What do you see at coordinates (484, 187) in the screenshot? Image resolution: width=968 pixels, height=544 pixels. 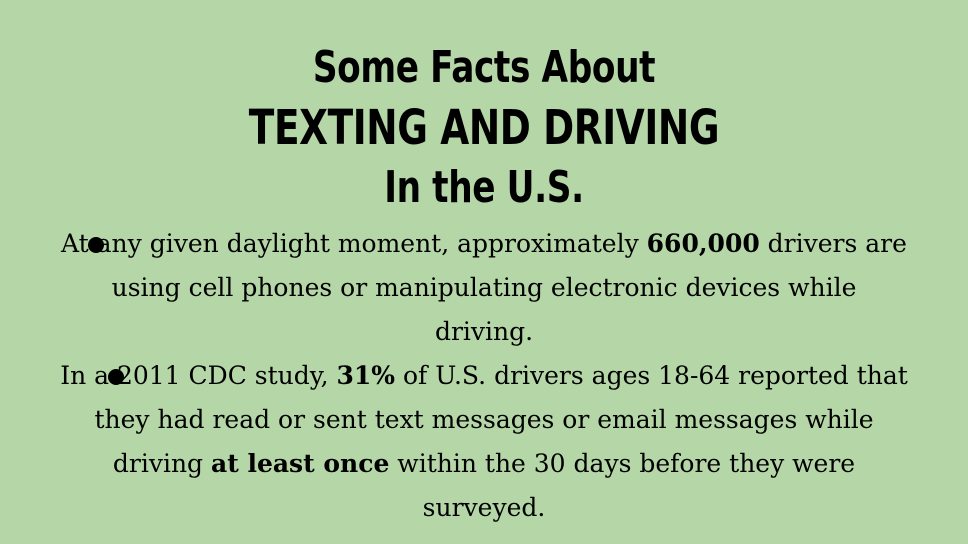 I see `title-line-3: In the U.S.` at bounding box center [484, 187].